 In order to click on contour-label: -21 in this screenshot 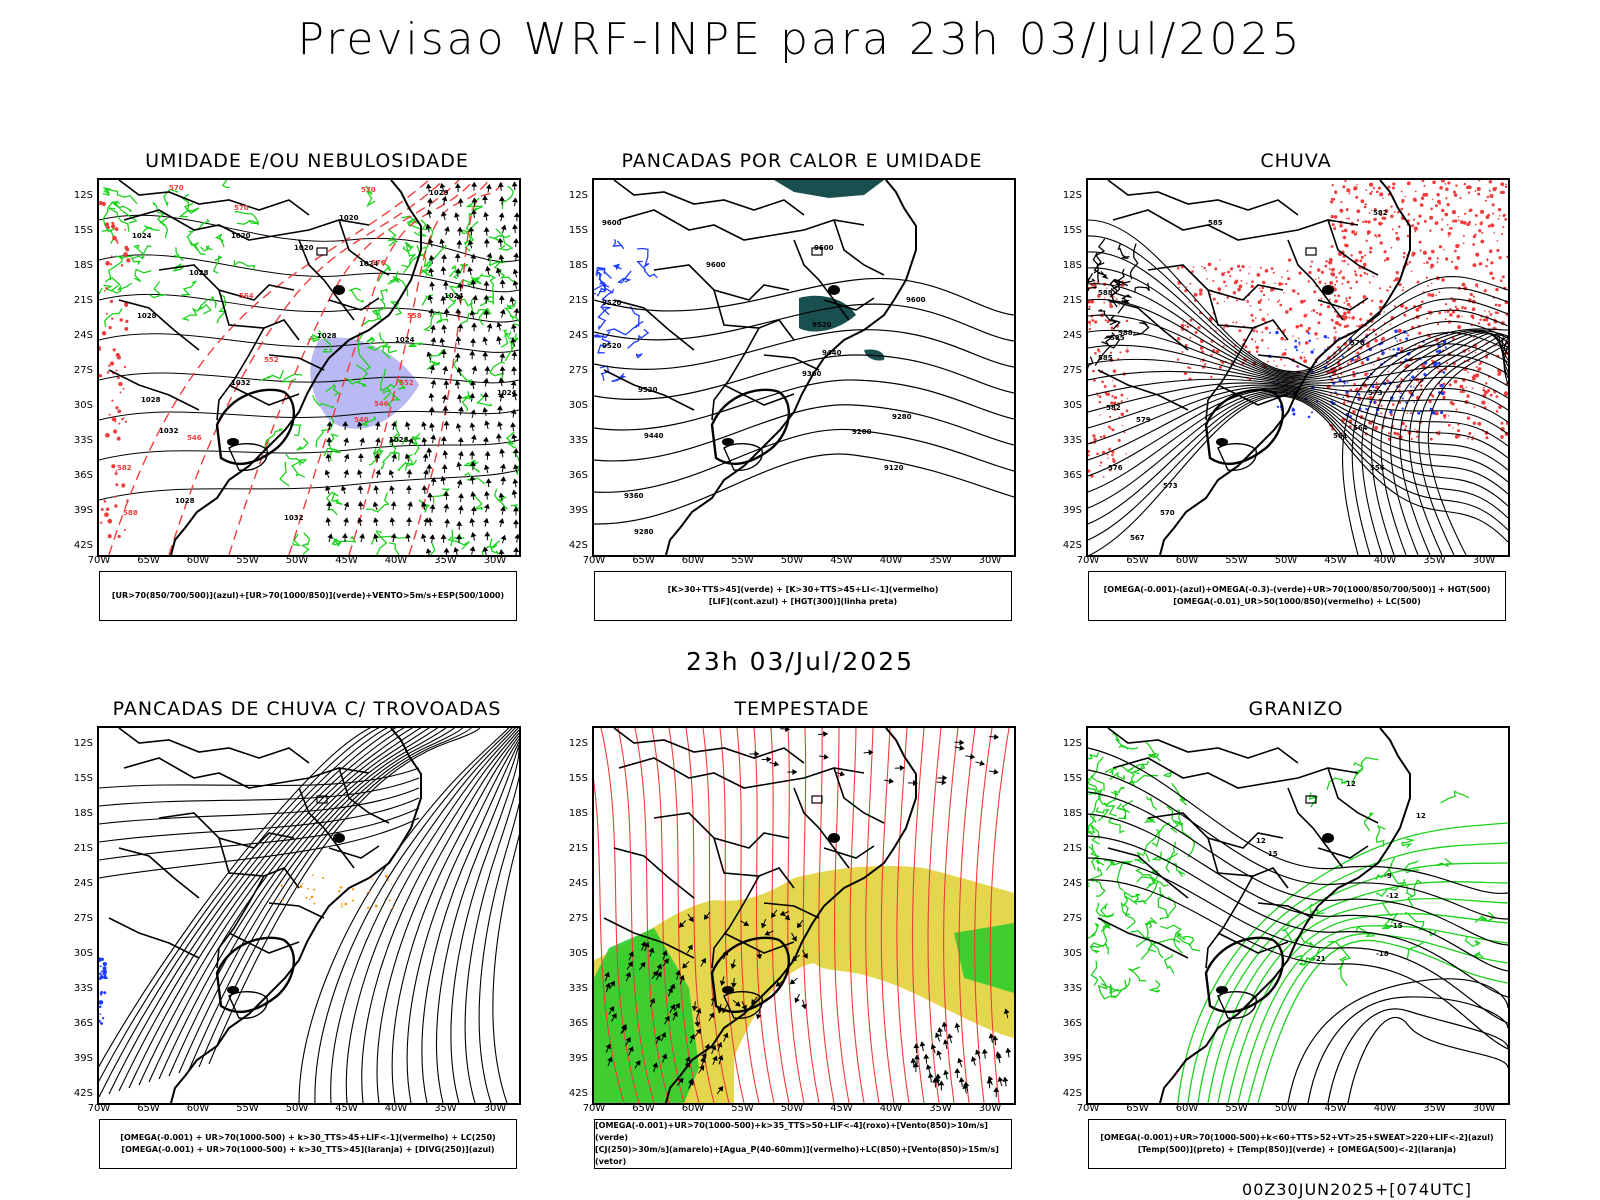, I will do `click(1319, 959)`.